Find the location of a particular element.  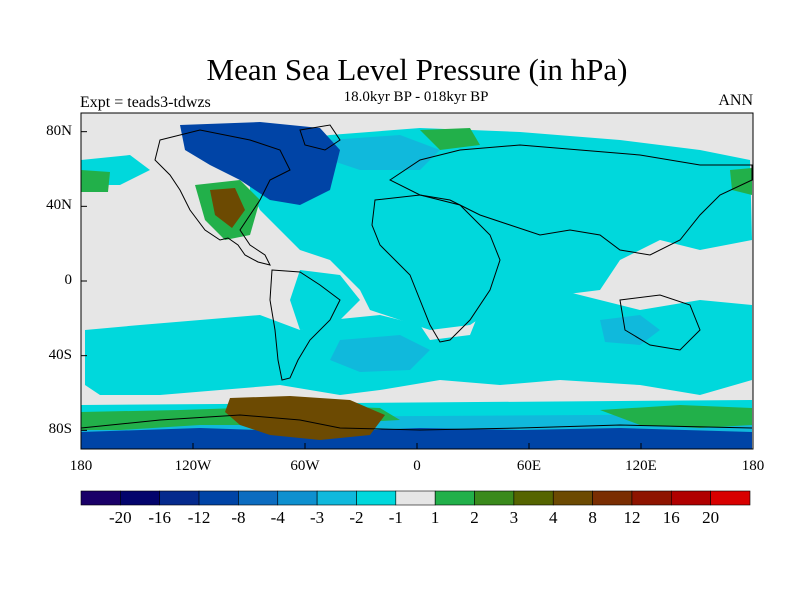

lat-label: 0 is located at coordinates (68, 280).